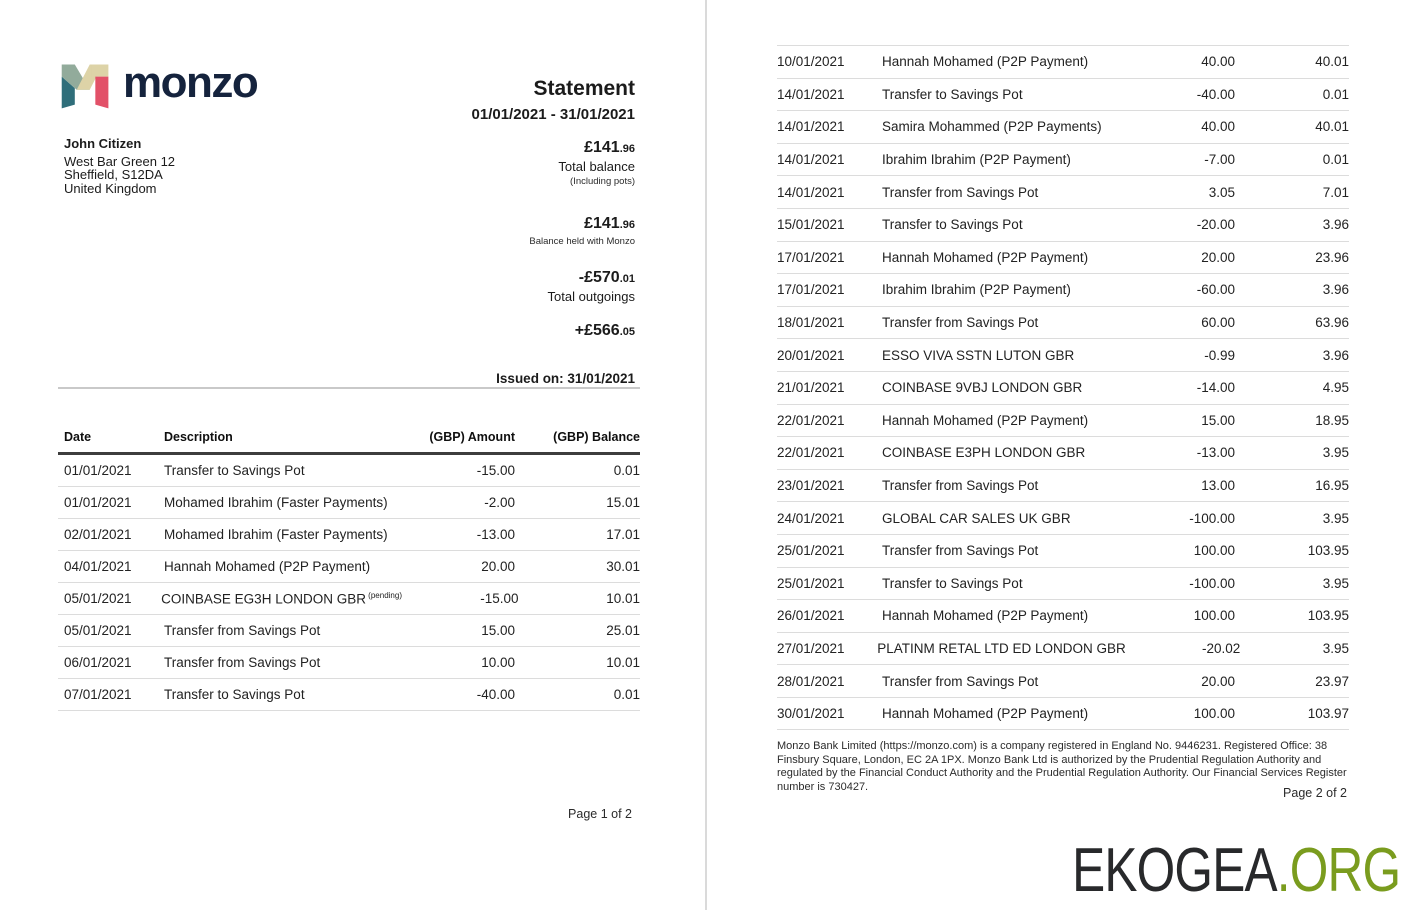 The width and height of the screenshot is (1410, 910). I want to click on monzo-balance-amount: £141.96, so click(475, 224).